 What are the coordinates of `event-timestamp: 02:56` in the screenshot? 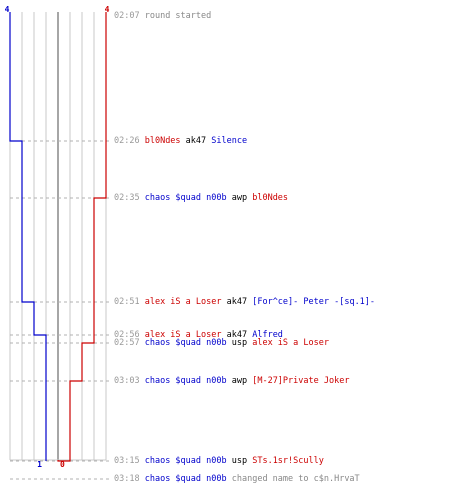 It's located at (127, 335).